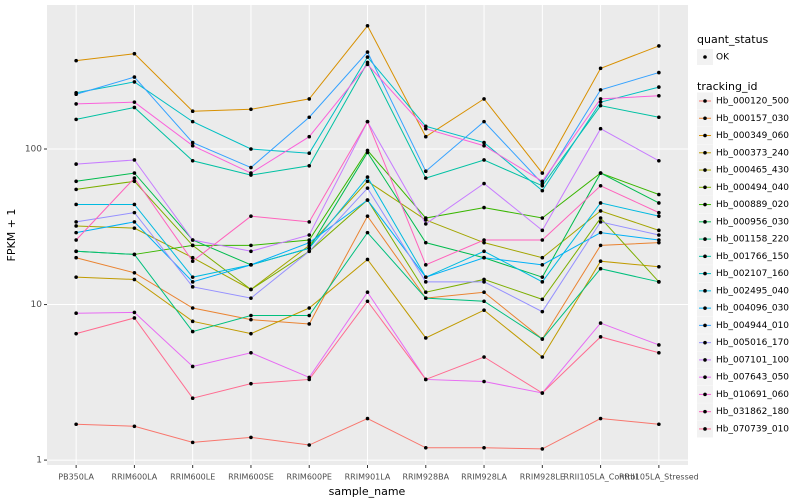 The height and width of the screenshot is (500, 800). What do you see at coordinates (752, 205) in the screenshot?
I see `legend-label: Hb_000889_020` at bounding box center [752, 205].